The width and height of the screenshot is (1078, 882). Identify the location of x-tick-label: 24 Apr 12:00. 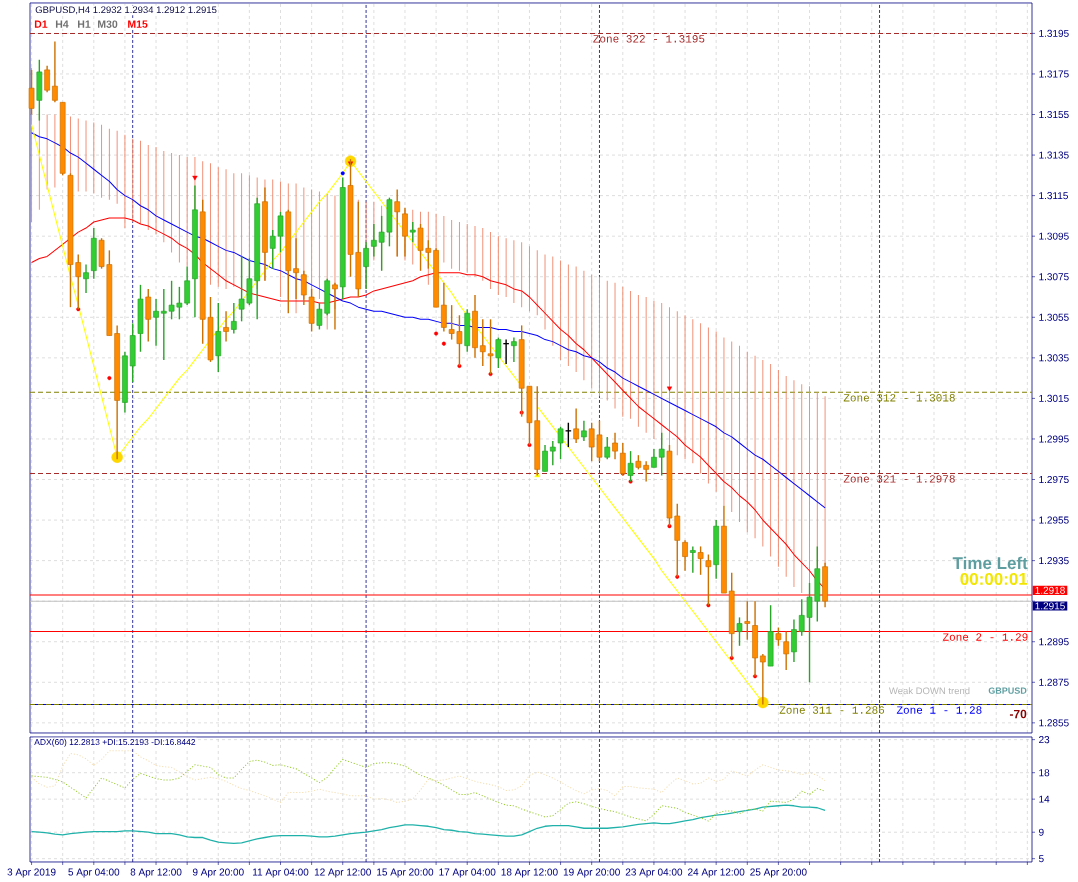
(716, 873).